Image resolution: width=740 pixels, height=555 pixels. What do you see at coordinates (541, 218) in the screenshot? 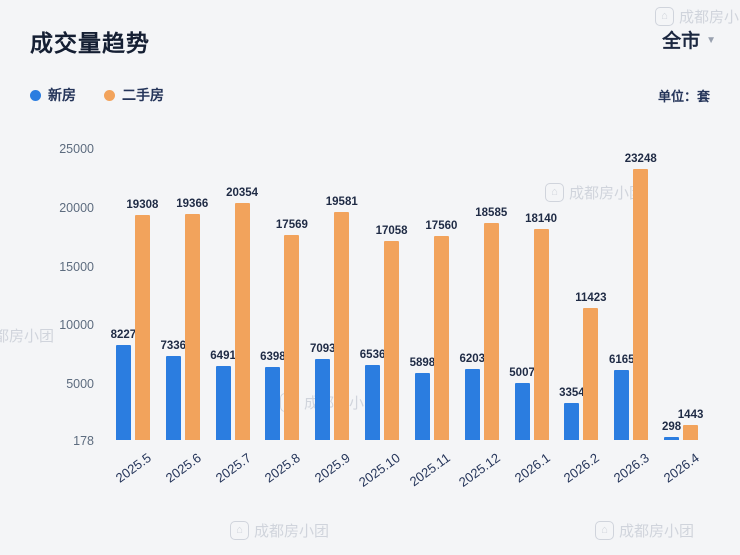
I see `bar-value-label: 18140` at bounding box center [541, 218].